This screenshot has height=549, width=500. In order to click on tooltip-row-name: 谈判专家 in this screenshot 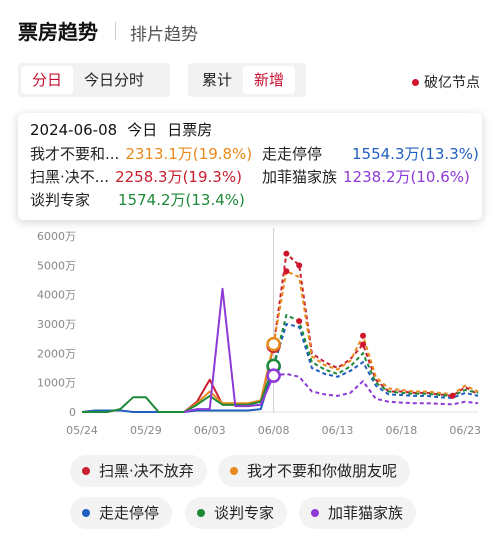, I will do `click(60, 200)`.